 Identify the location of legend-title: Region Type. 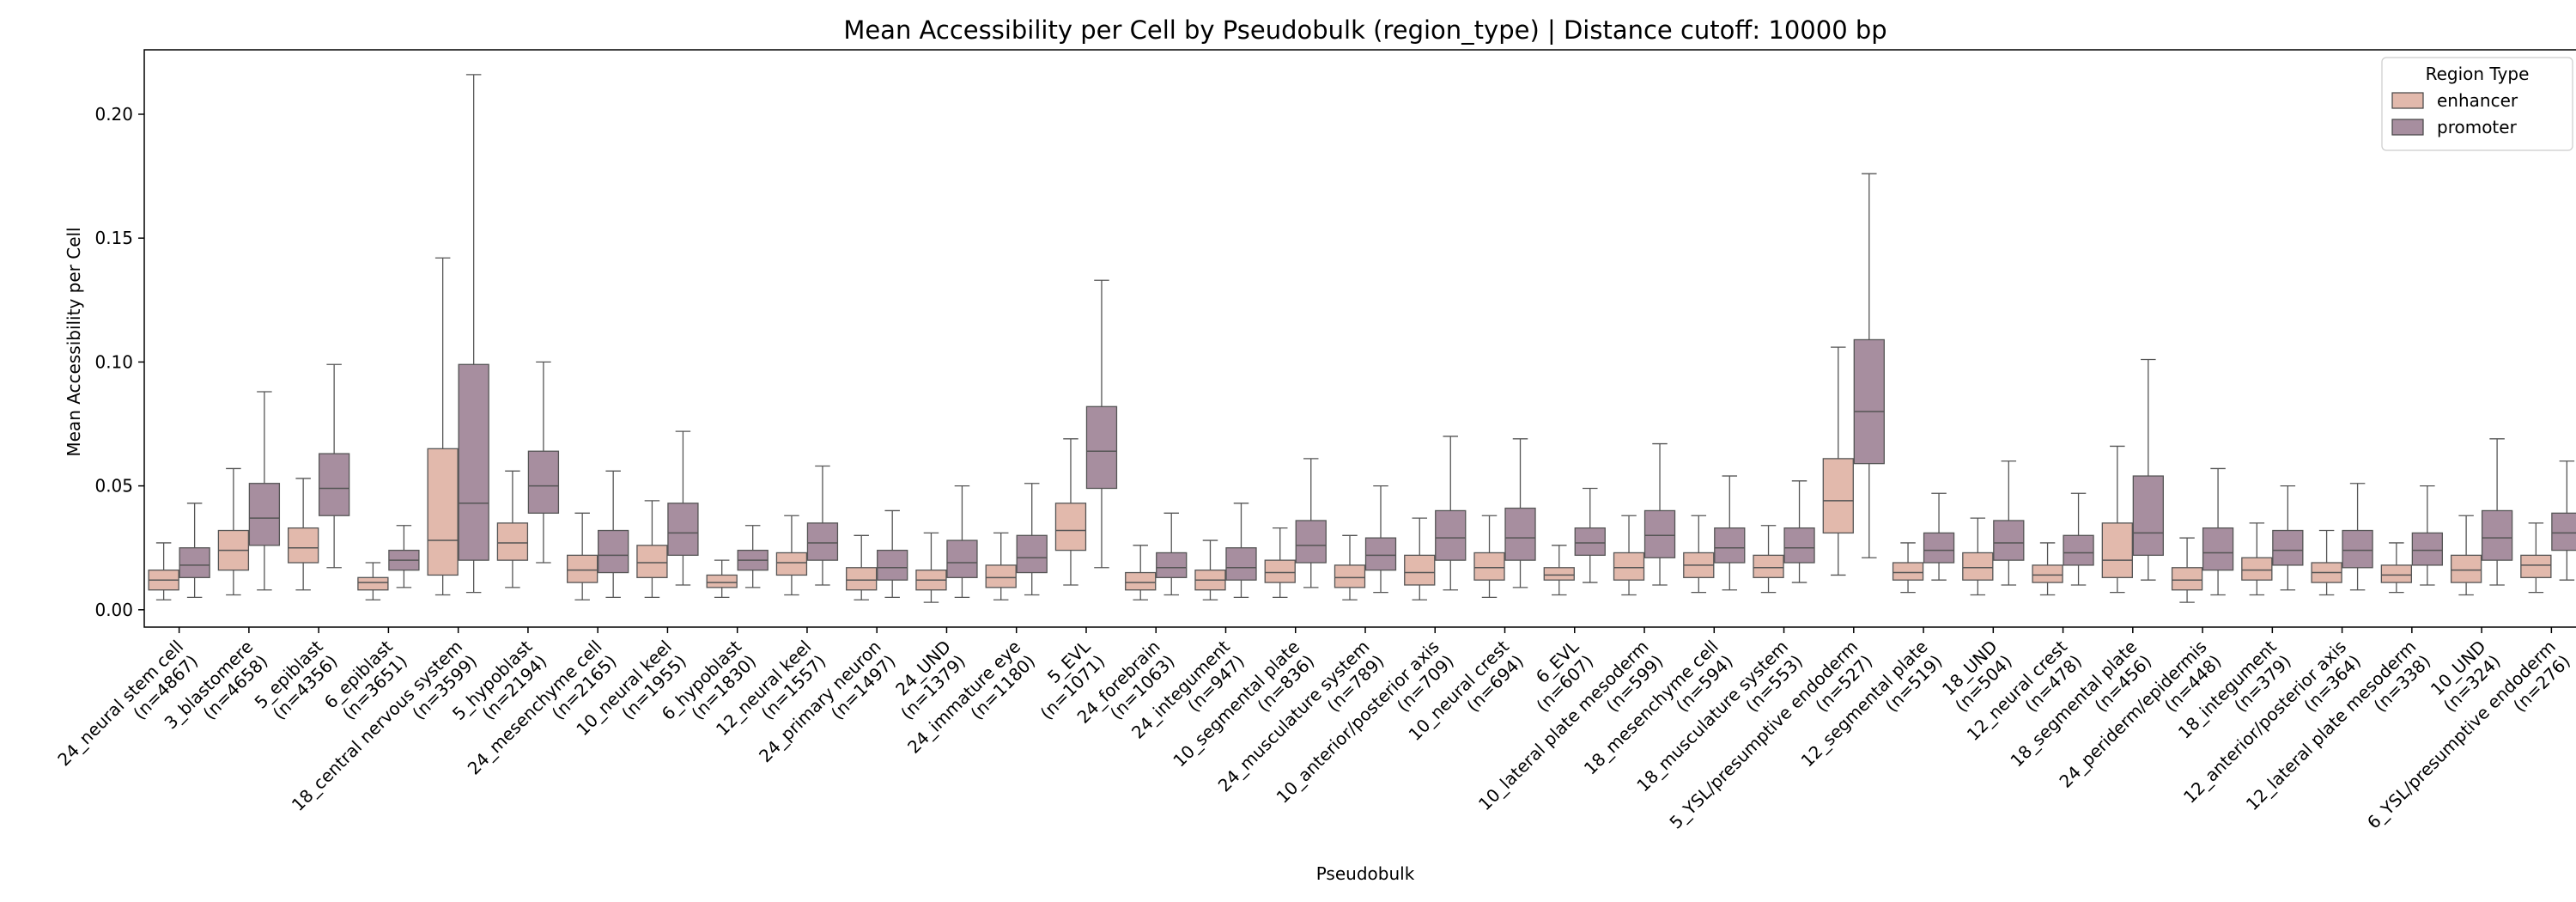
(2478, 74).